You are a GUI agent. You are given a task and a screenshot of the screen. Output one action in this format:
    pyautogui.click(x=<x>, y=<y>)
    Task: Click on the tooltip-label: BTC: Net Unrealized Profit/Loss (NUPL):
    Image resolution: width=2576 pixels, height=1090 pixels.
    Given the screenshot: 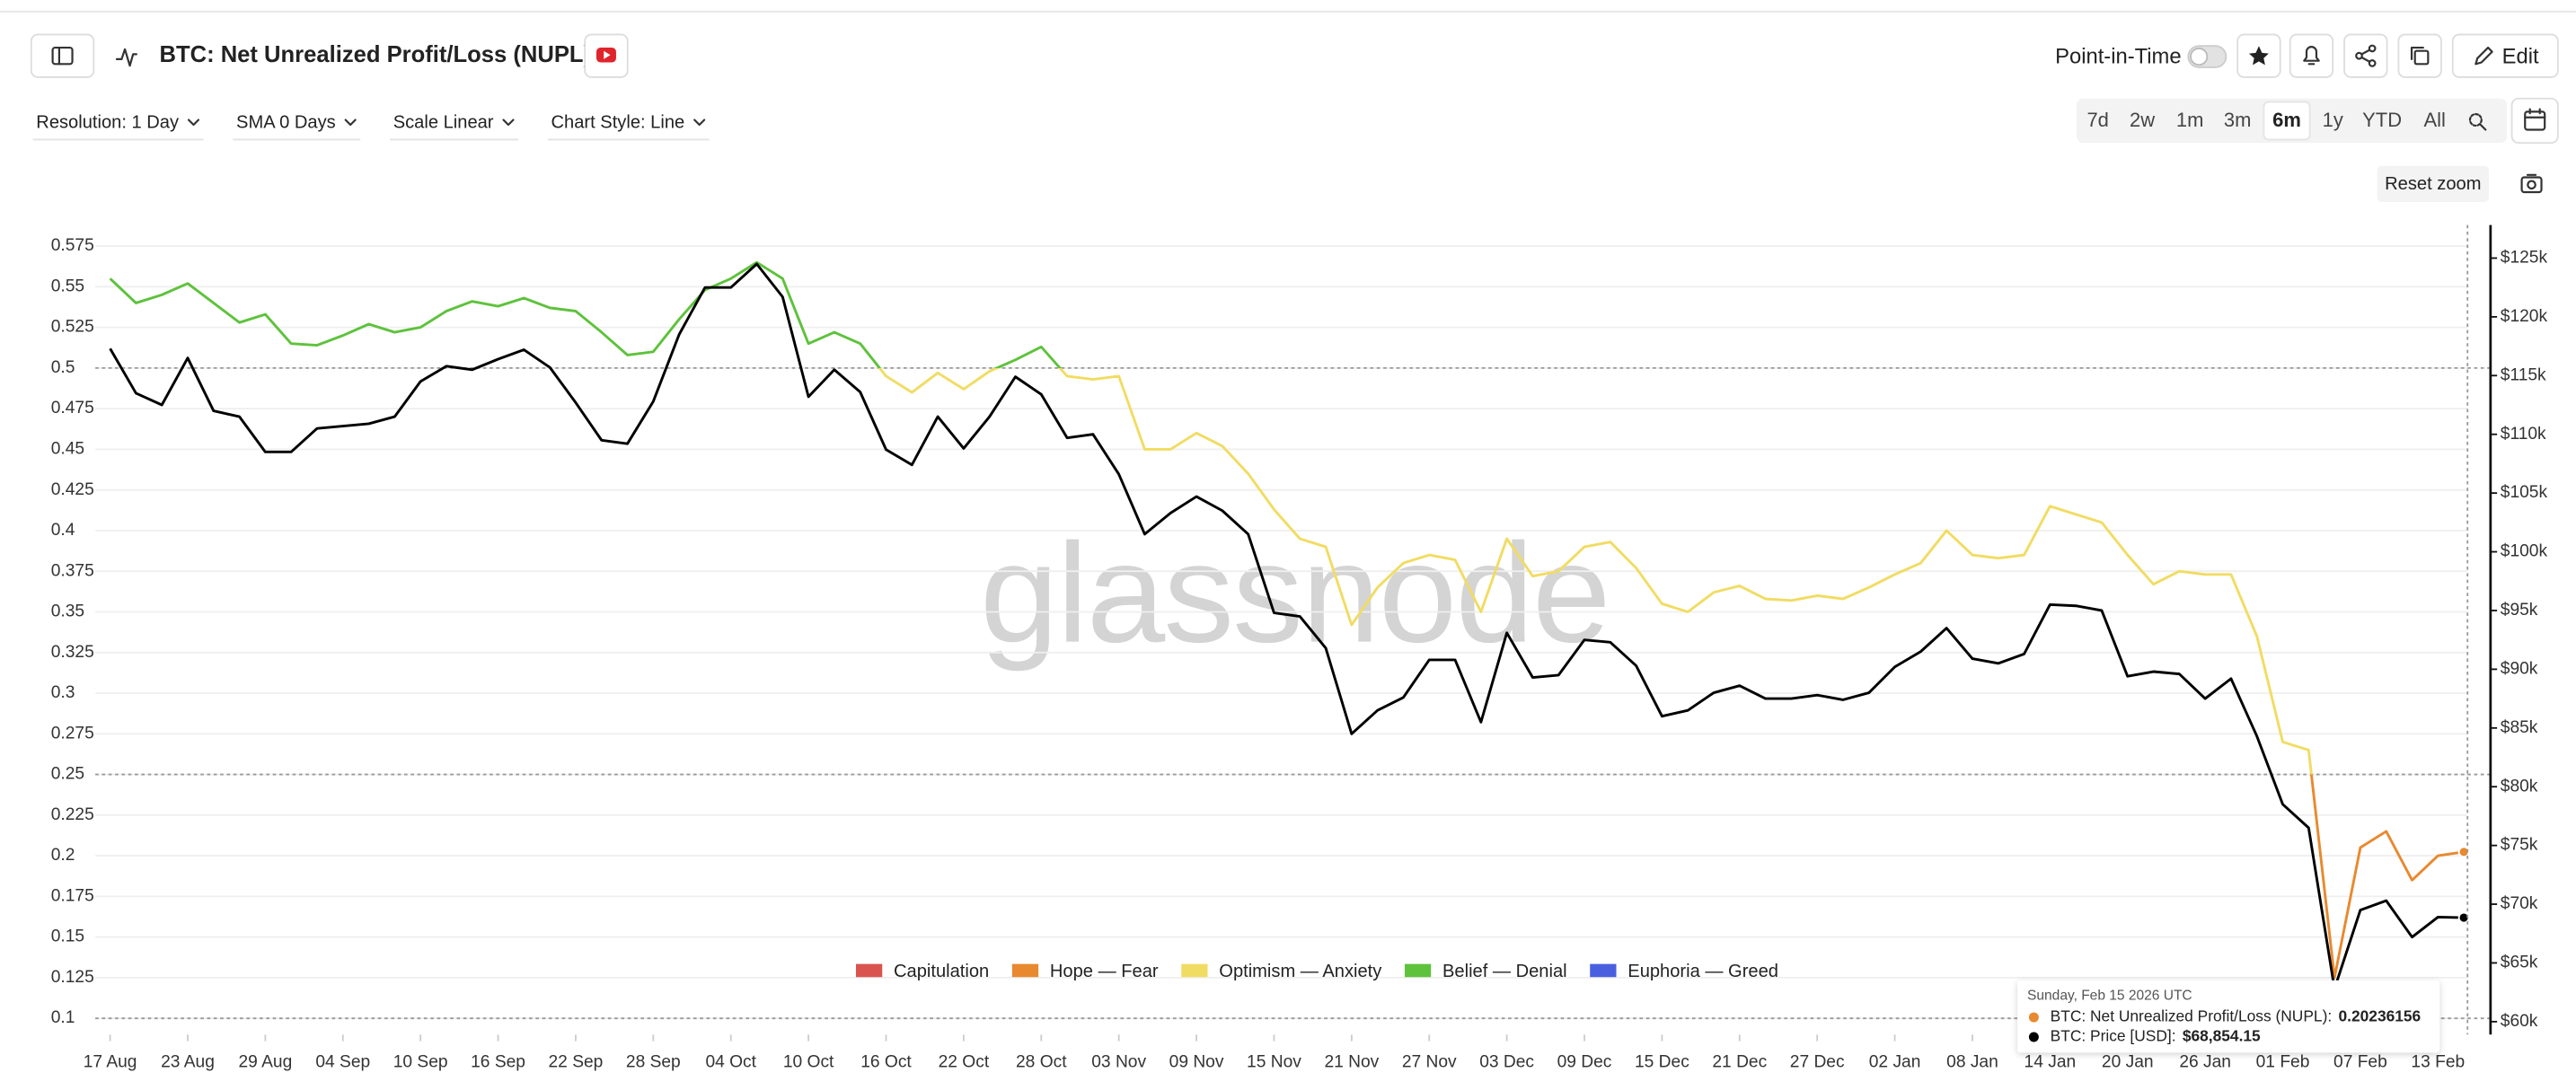 What is the action you would take?
    pyautogui.click(x=2192, y=1016)
    